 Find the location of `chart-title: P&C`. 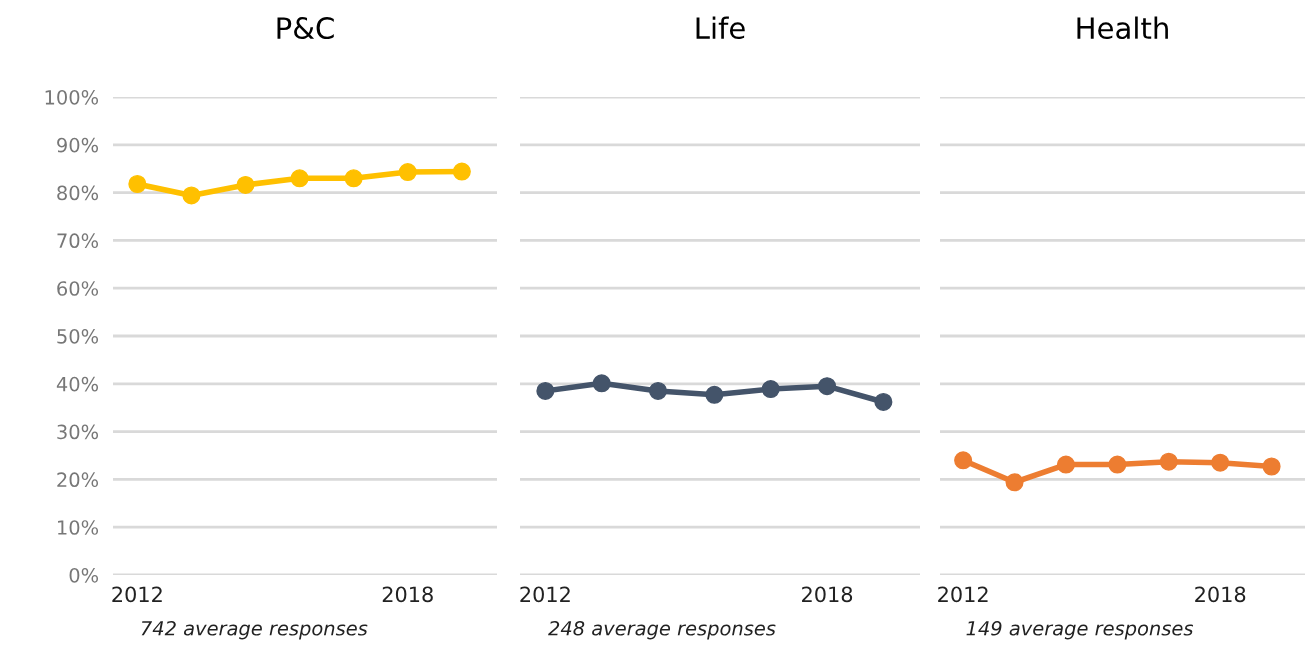

chart-title: P&C is located at coordinates (305, 28).